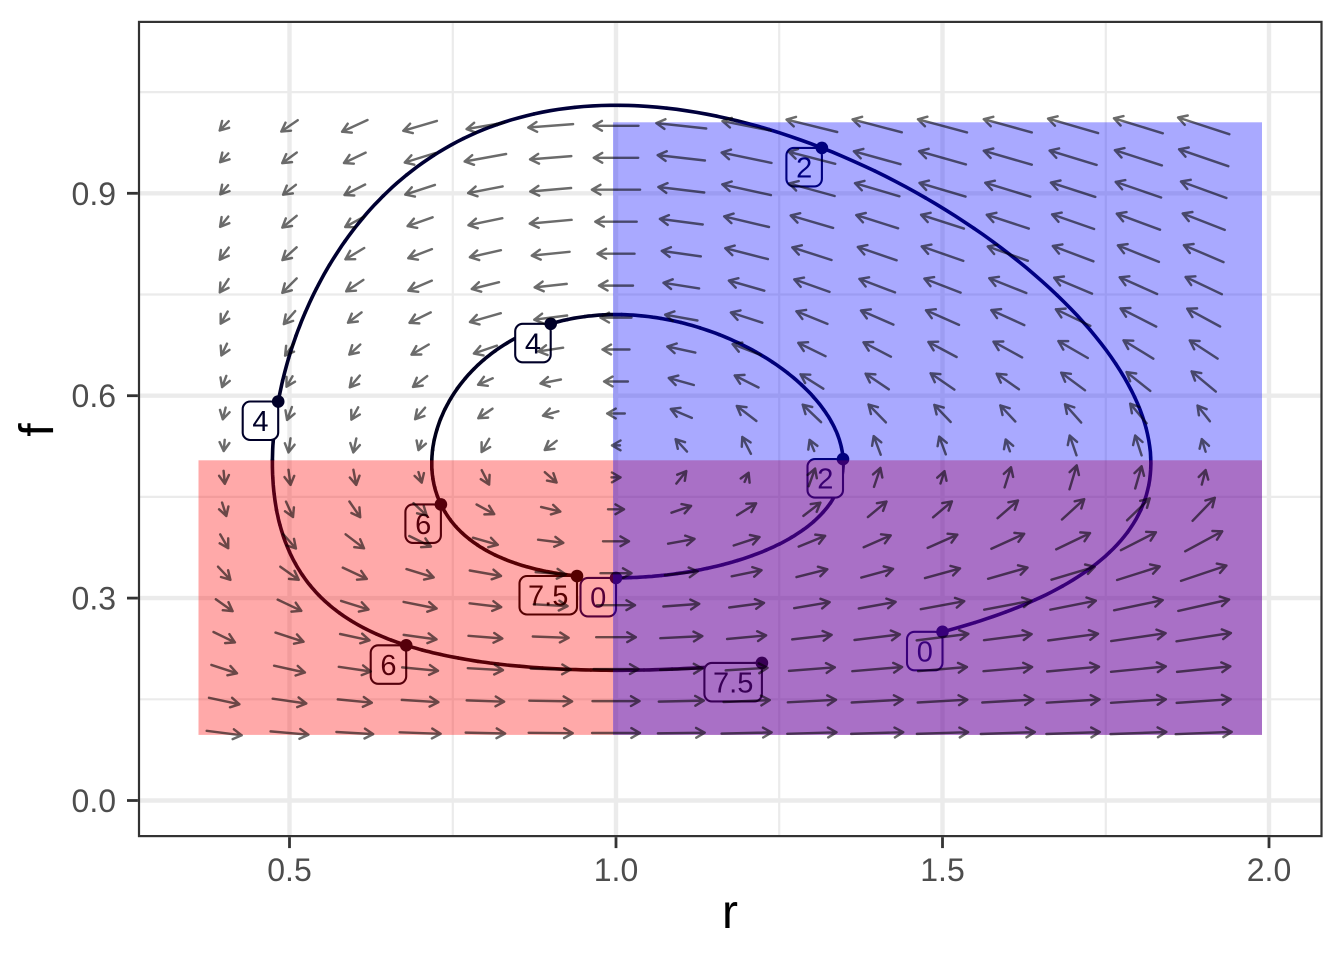  Describe the element at coordinates (925, 652) in the screenshot. I see `svg-text: 0` at that location.